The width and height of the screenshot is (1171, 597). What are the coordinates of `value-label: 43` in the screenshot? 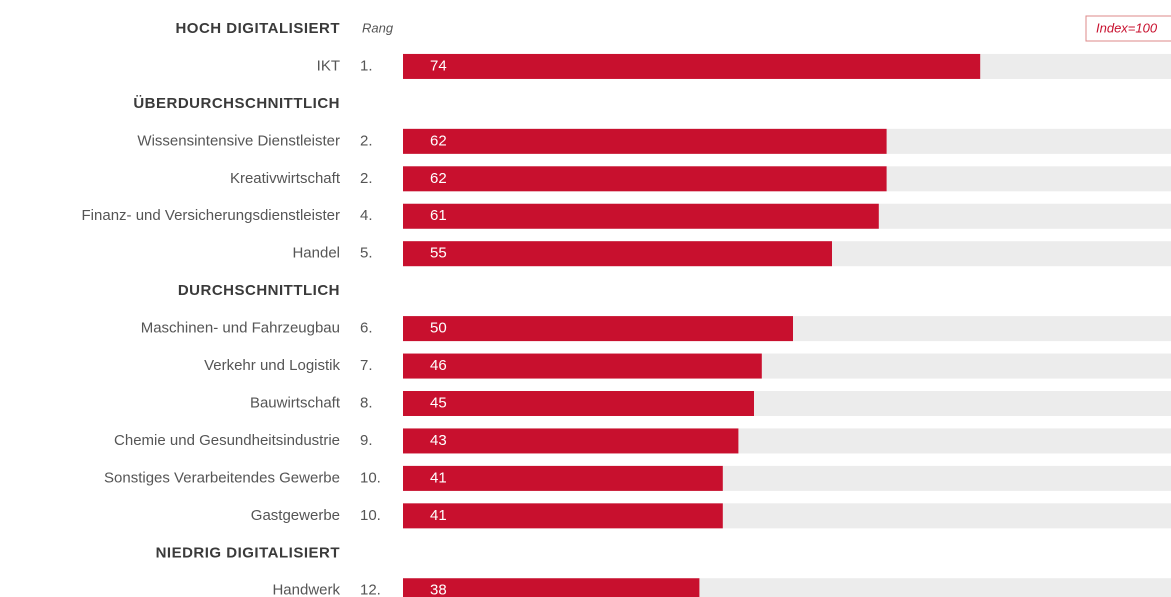 It's located at (438, 440).